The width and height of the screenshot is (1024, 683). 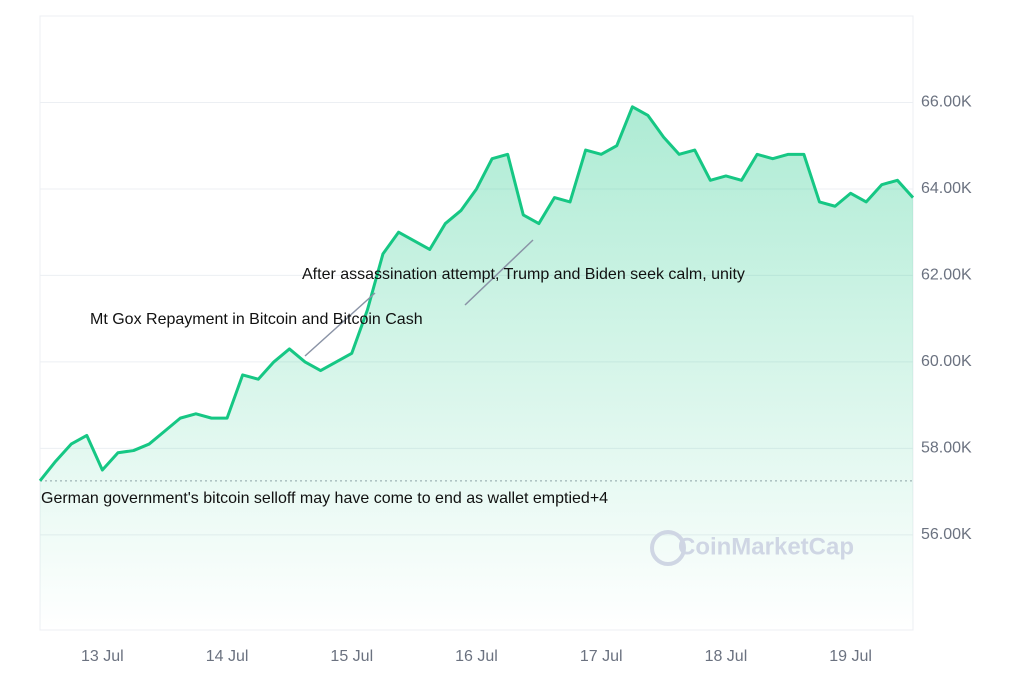 What do you see at coordinates (946, 448) in the screenshot?
I see `y-tick-label: 58.00K` at bounding box center [946, 448].